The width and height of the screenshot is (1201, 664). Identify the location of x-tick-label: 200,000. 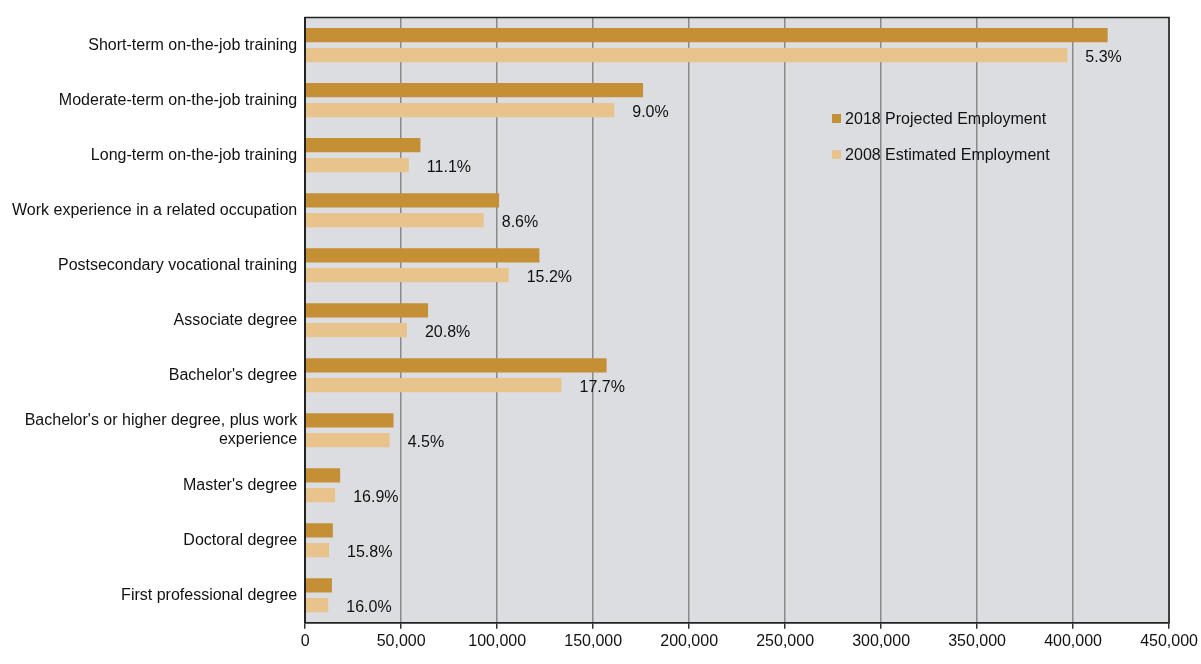
(689, 640).